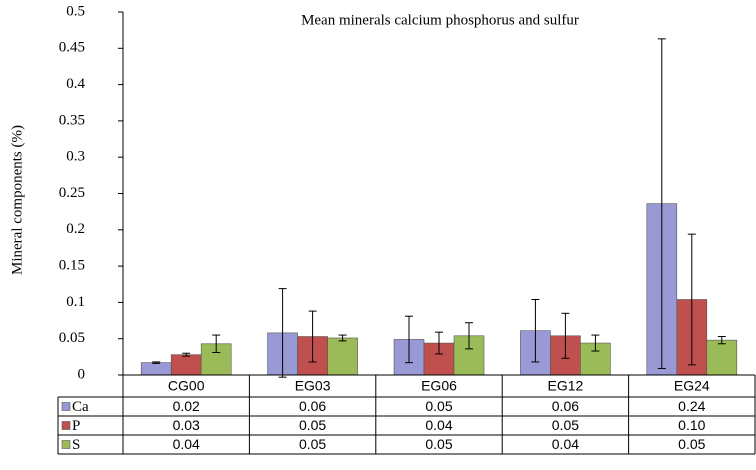 The image size is (756, 470). What do you see at coordinates (75, 11) in the screenshot?
I see `y-tick-label: 0.5` at bounding box center [75, 11].